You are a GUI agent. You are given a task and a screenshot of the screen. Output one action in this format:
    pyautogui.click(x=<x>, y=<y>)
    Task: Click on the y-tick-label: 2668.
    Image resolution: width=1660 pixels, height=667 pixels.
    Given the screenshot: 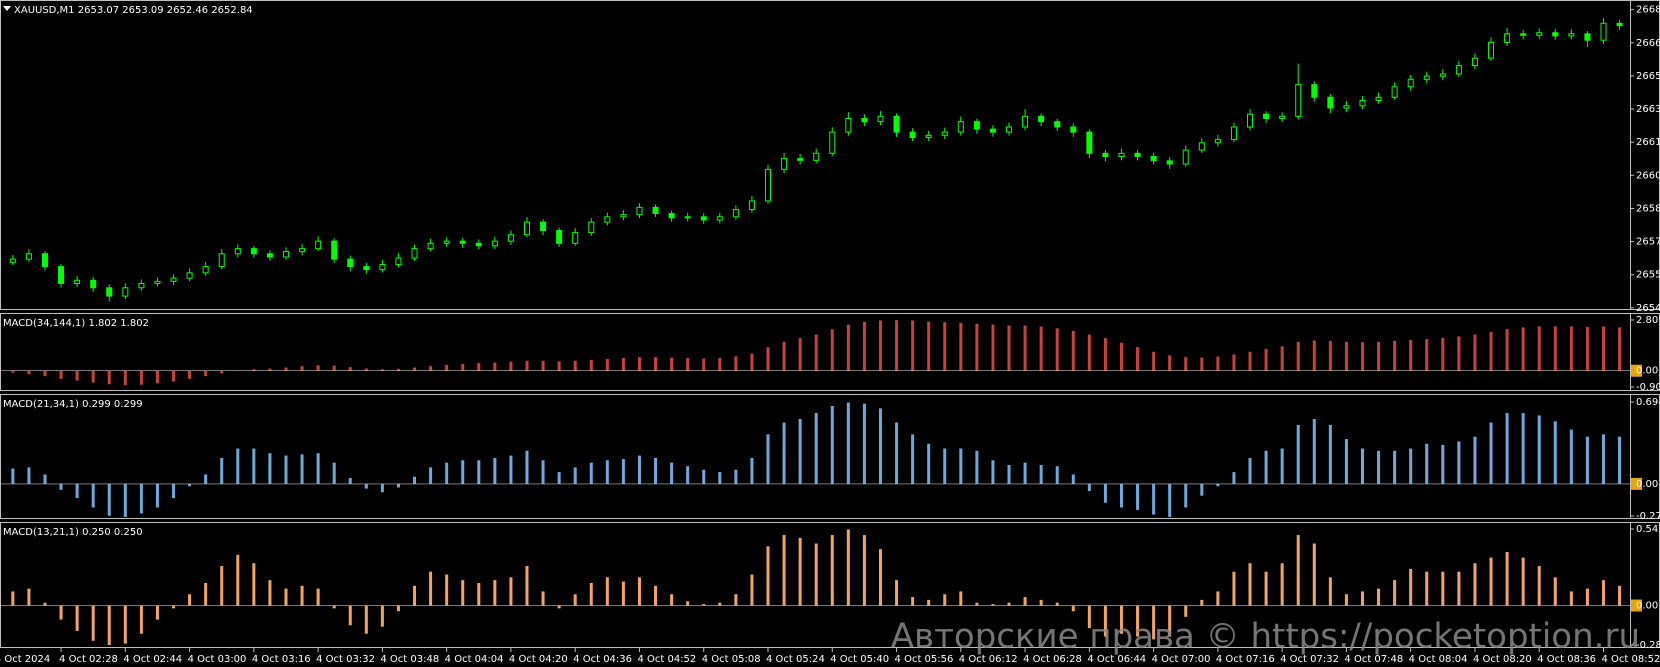 What is the action you would take?
    pyautogui.click(x=1648, y=10)
    